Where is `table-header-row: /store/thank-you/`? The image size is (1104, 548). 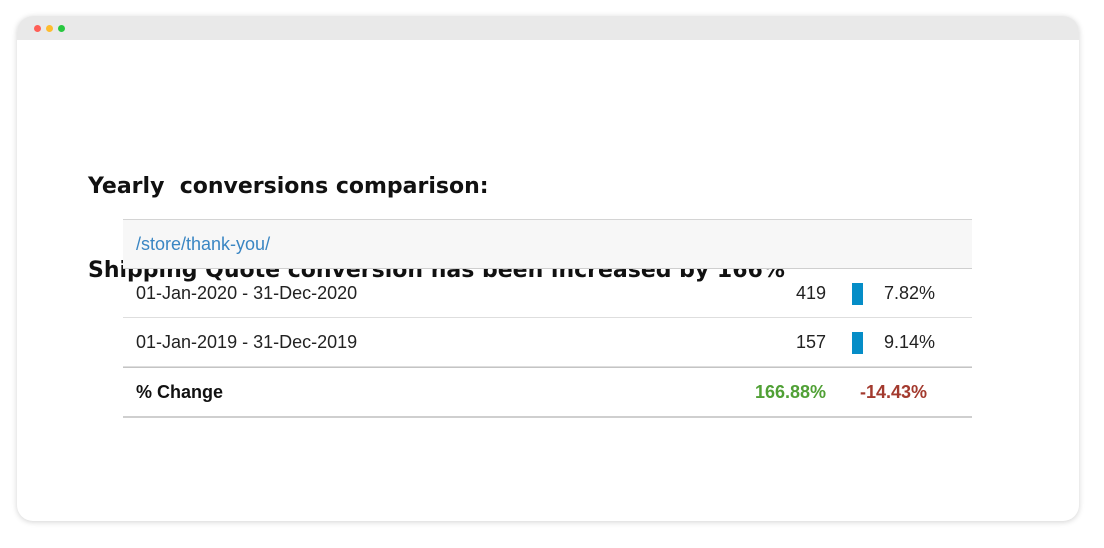 table-header-row: /store/thank-you/ is located at coordinates (547, 244).